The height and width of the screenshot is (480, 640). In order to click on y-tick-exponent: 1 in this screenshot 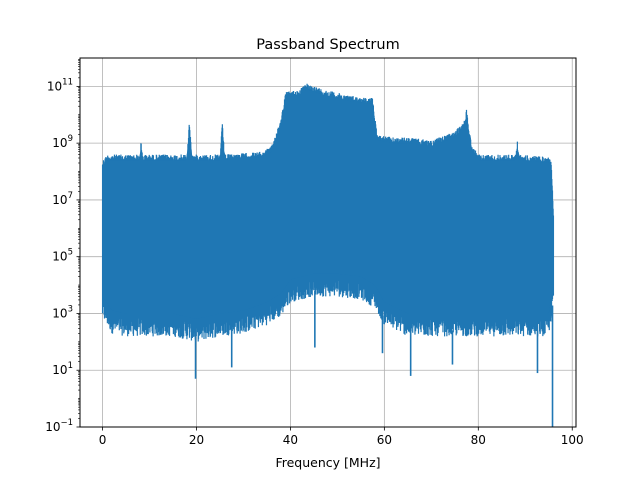, I will do `click(70, 366)`.